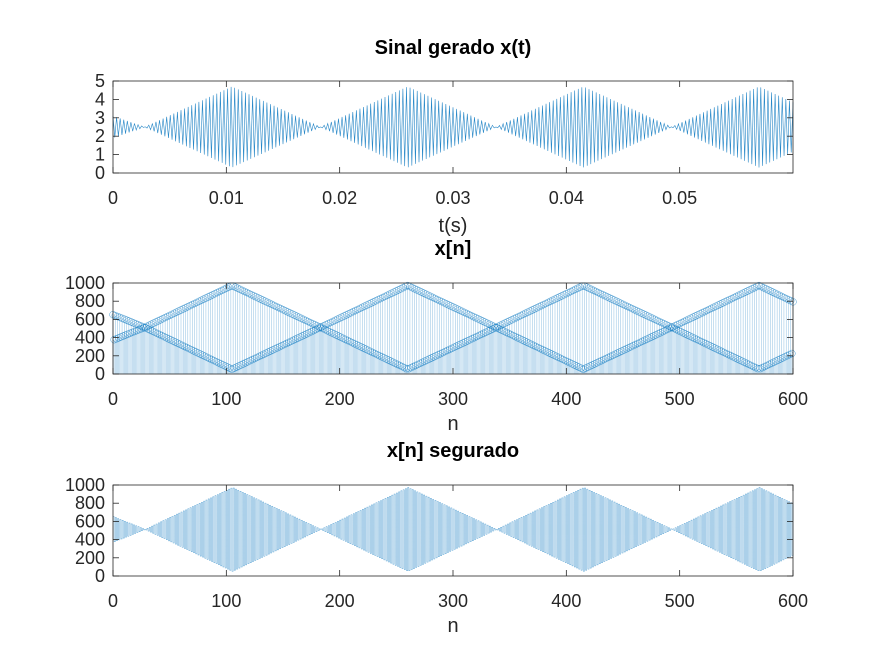 The width and height of the screenshot is (875, 656). What do you see at coordinates (453, 451) in the screenshot?
I see `subplot-title: x[n] segurado` at bounding box center [453, 451].